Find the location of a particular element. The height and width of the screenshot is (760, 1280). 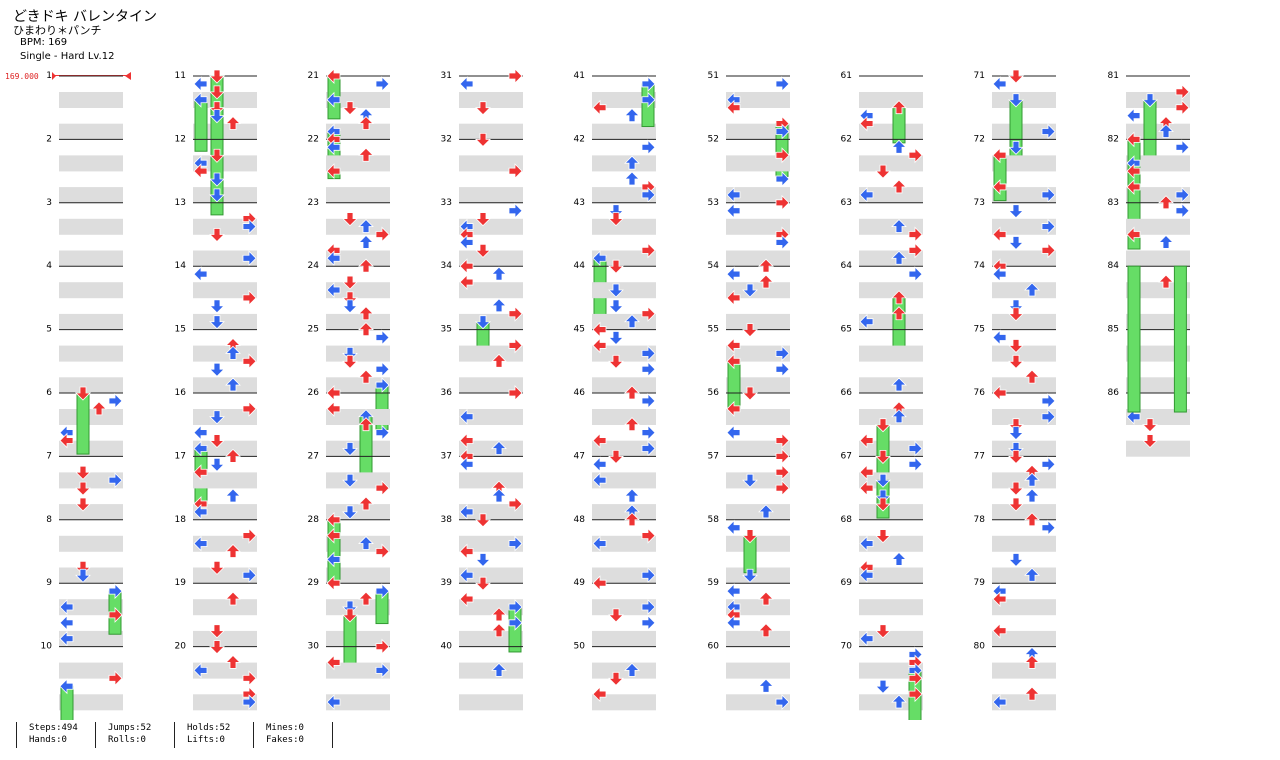

measure-number: 49 is located at coordinates (580, 583).